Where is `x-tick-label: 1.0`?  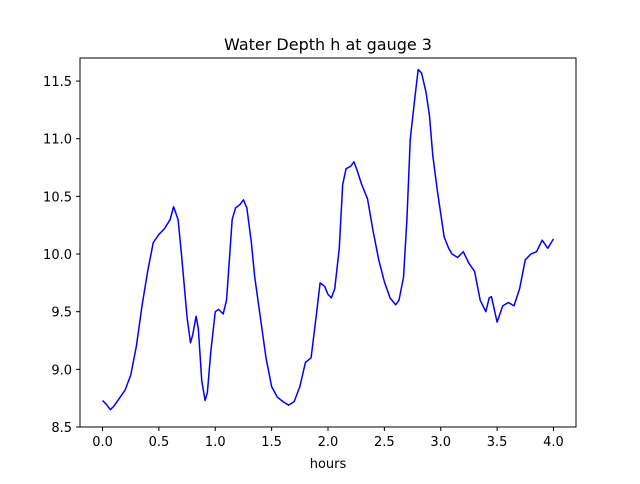 x-tick-label: 1.0 is located at coordinates (215, 442).